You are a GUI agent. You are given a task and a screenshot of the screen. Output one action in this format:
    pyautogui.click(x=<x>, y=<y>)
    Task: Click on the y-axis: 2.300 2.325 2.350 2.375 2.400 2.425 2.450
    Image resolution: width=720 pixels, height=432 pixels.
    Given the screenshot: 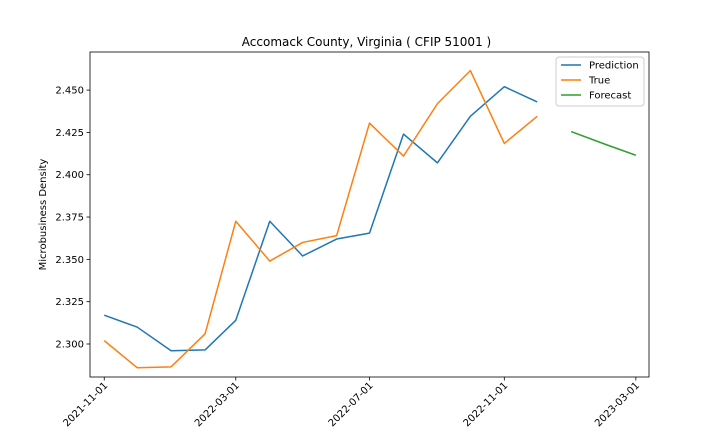 What is the action you would take?
    pyautogui.click(x=72, y=218)
    